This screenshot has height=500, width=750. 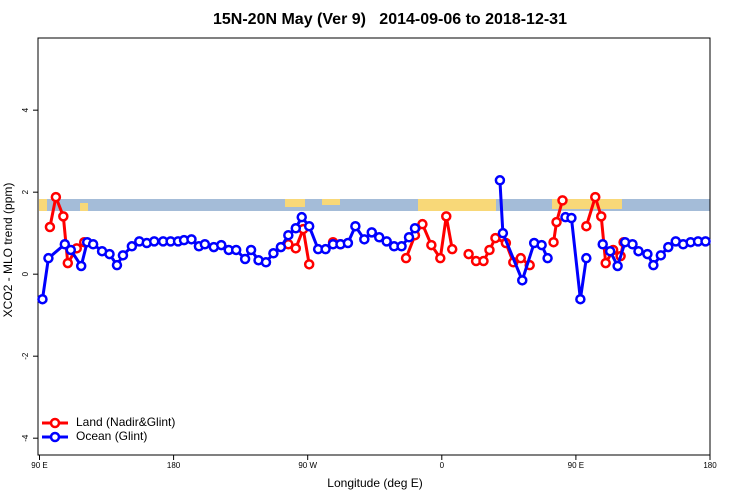 I want to click on y-tick-label: -4, so click(x=25, y=438).